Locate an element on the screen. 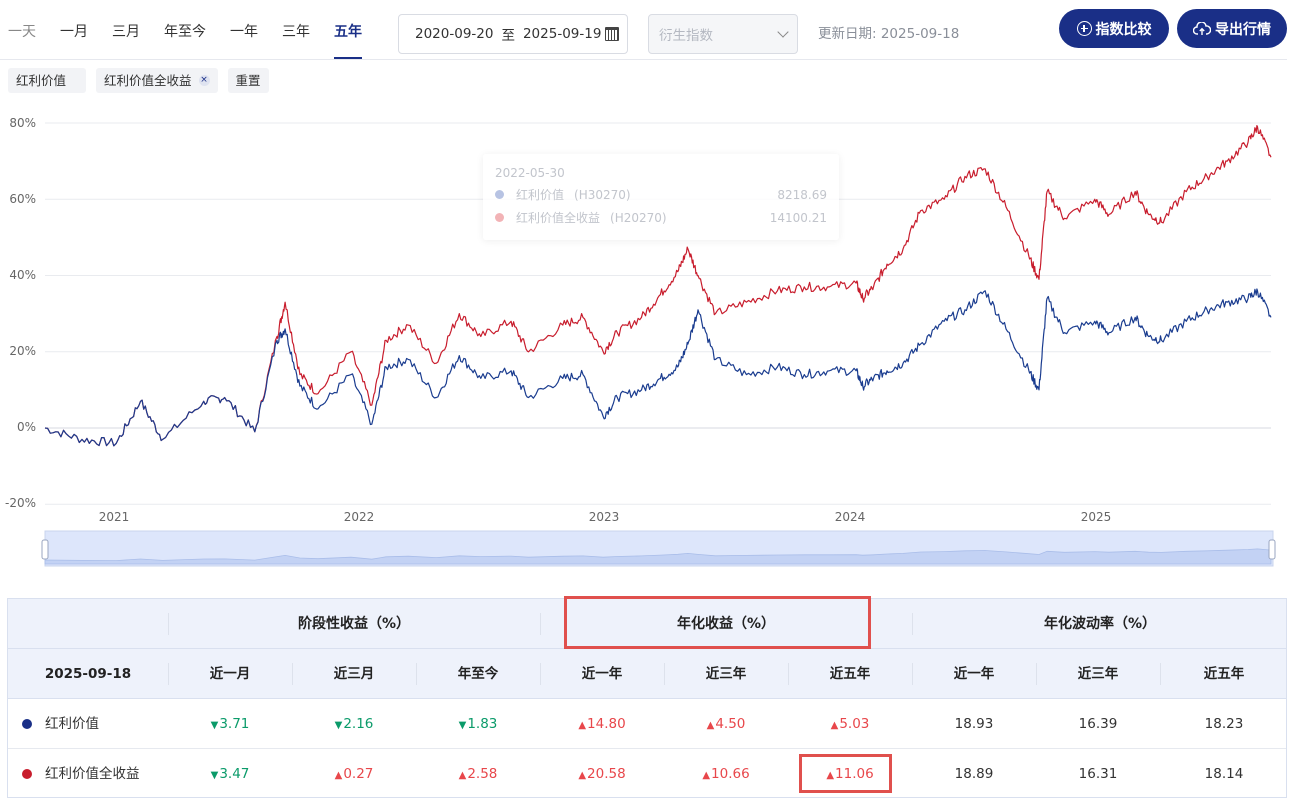  table-cell: ▼2.16 is located at coordinates (354, 724).